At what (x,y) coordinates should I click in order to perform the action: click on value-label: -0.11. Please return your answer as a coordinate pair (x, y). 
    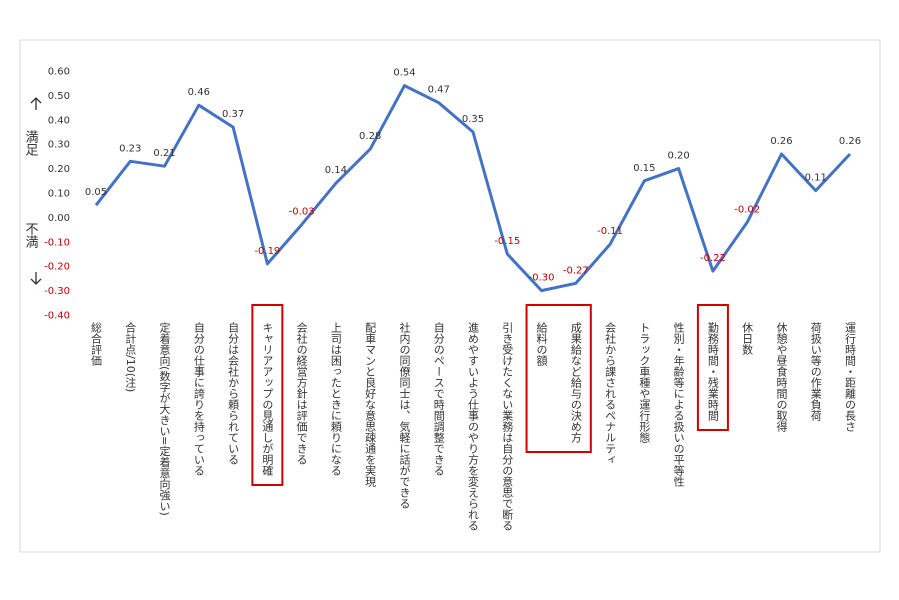
    Looking at the image, I should click on (610, 231).